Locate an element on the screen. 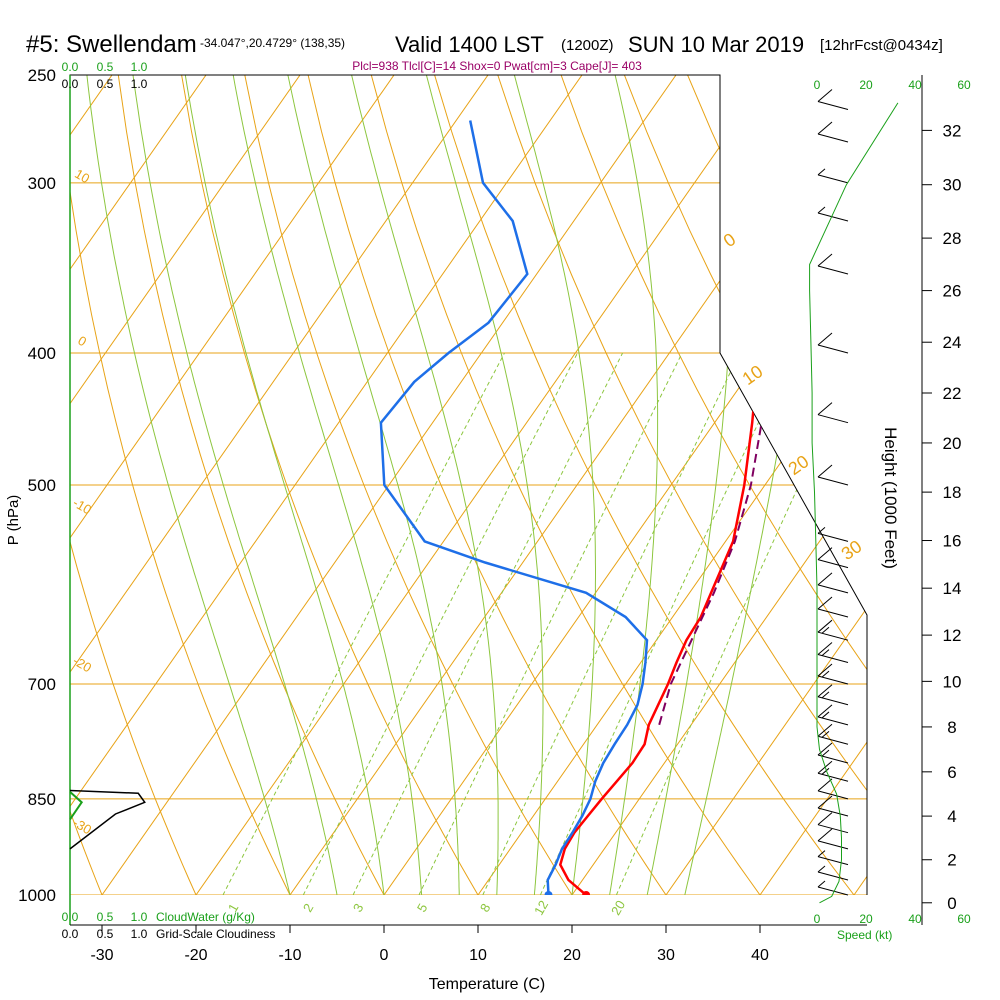 The image size is (1000, 1000). zulu-time: (1200Z) is located at coordinates (587, 45).